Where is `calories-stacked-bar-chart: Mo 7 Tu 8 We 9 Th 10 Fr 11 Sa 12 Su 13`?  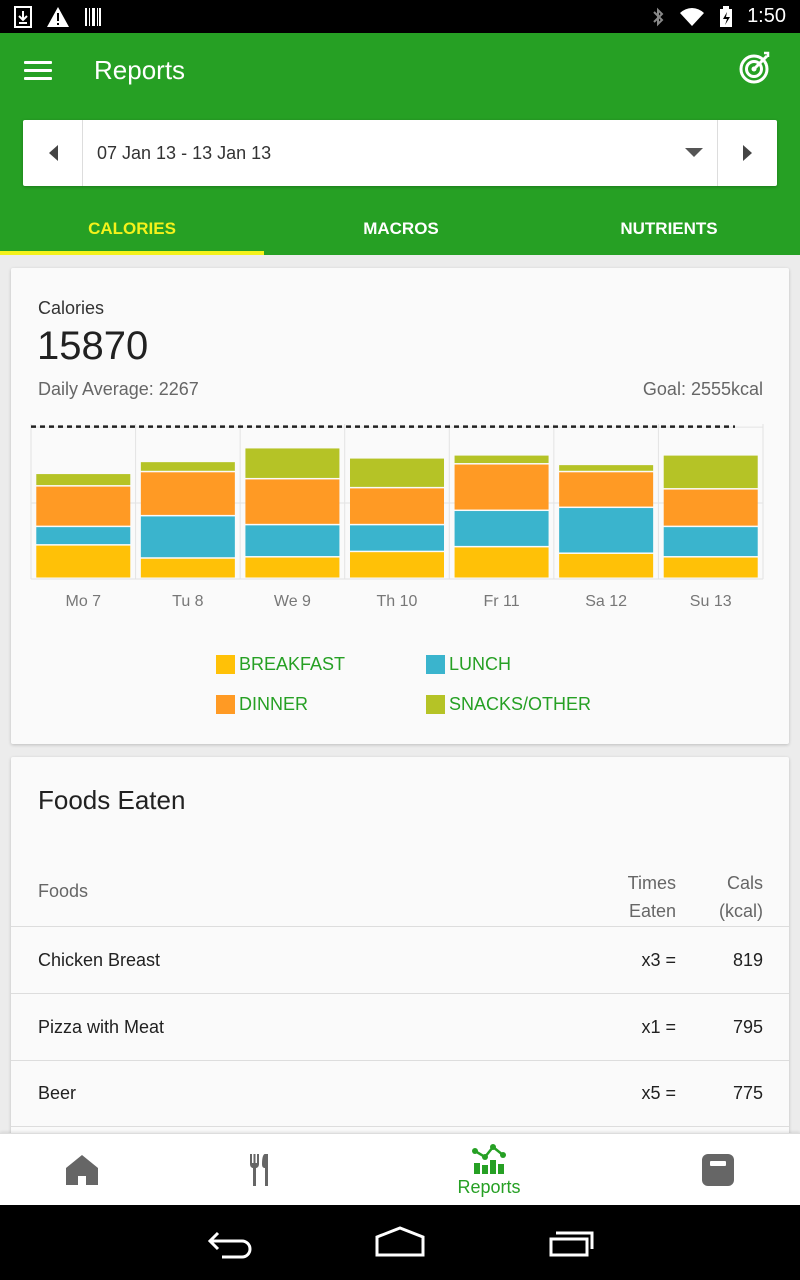 calories-stacked-bar-chart: Mo 7 Tu 8 We 9 Th 10 Fr 11 Sa 12 Su 13 is located at coordinates (397, 517).